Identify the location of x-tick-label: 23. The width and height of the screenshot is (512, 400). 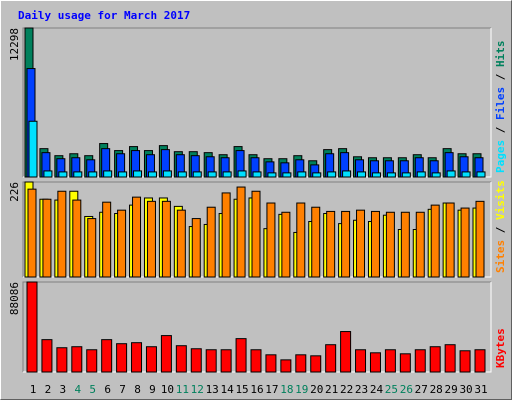
(361, 389).